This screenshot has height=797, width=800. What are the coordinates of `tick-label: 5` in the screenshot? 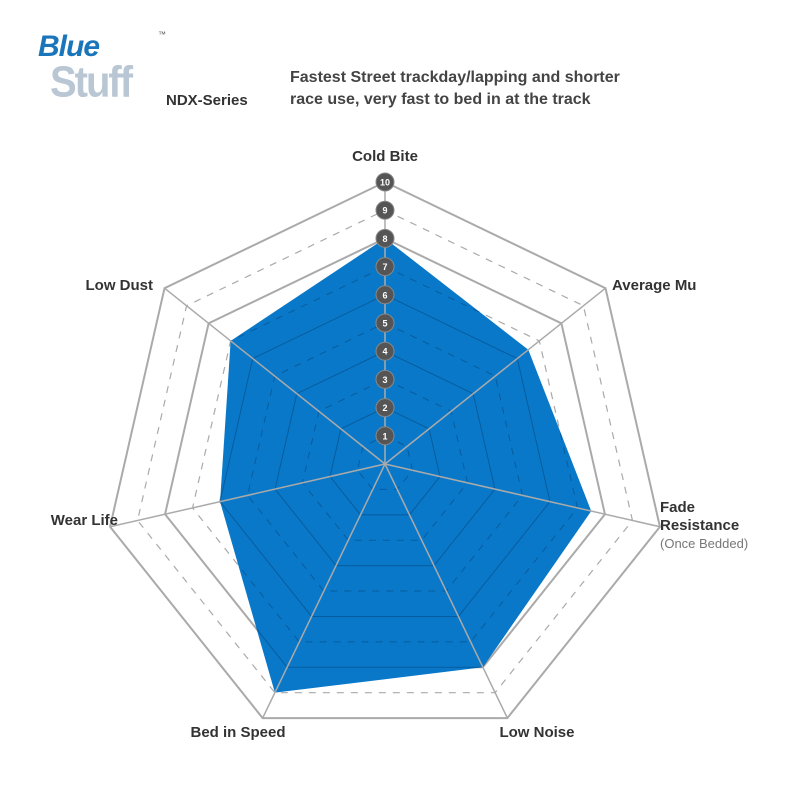 It's located at (384, 324).